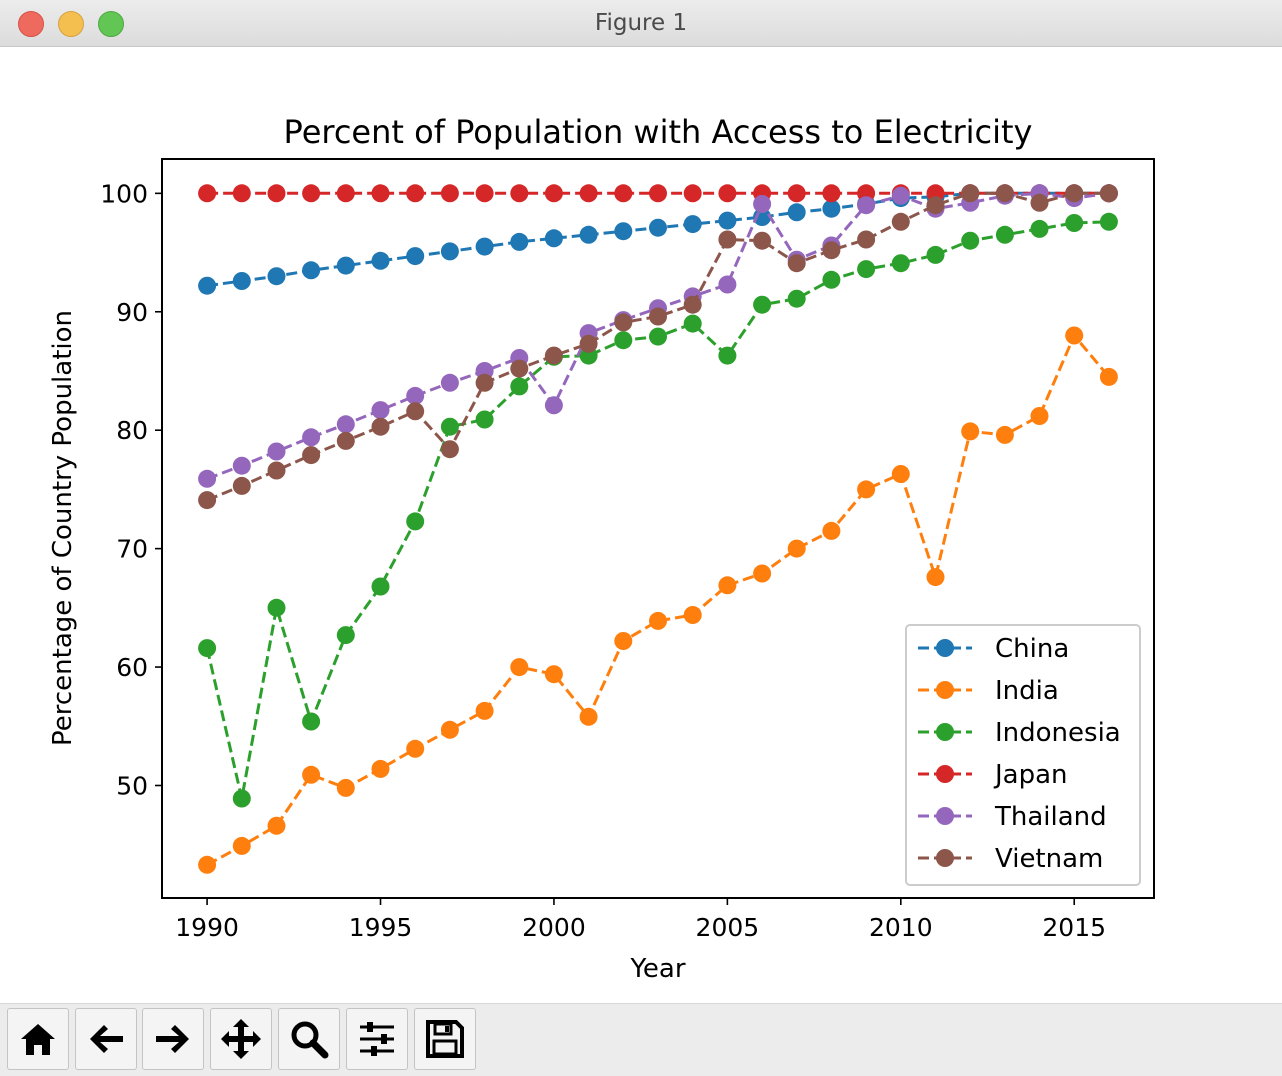 The width and height of the screenshot is (1282, 1076). What do you see at coordinates (111, 24) in the screenshot?
I see `maximize-window-button` at bounding box center [111, 24].